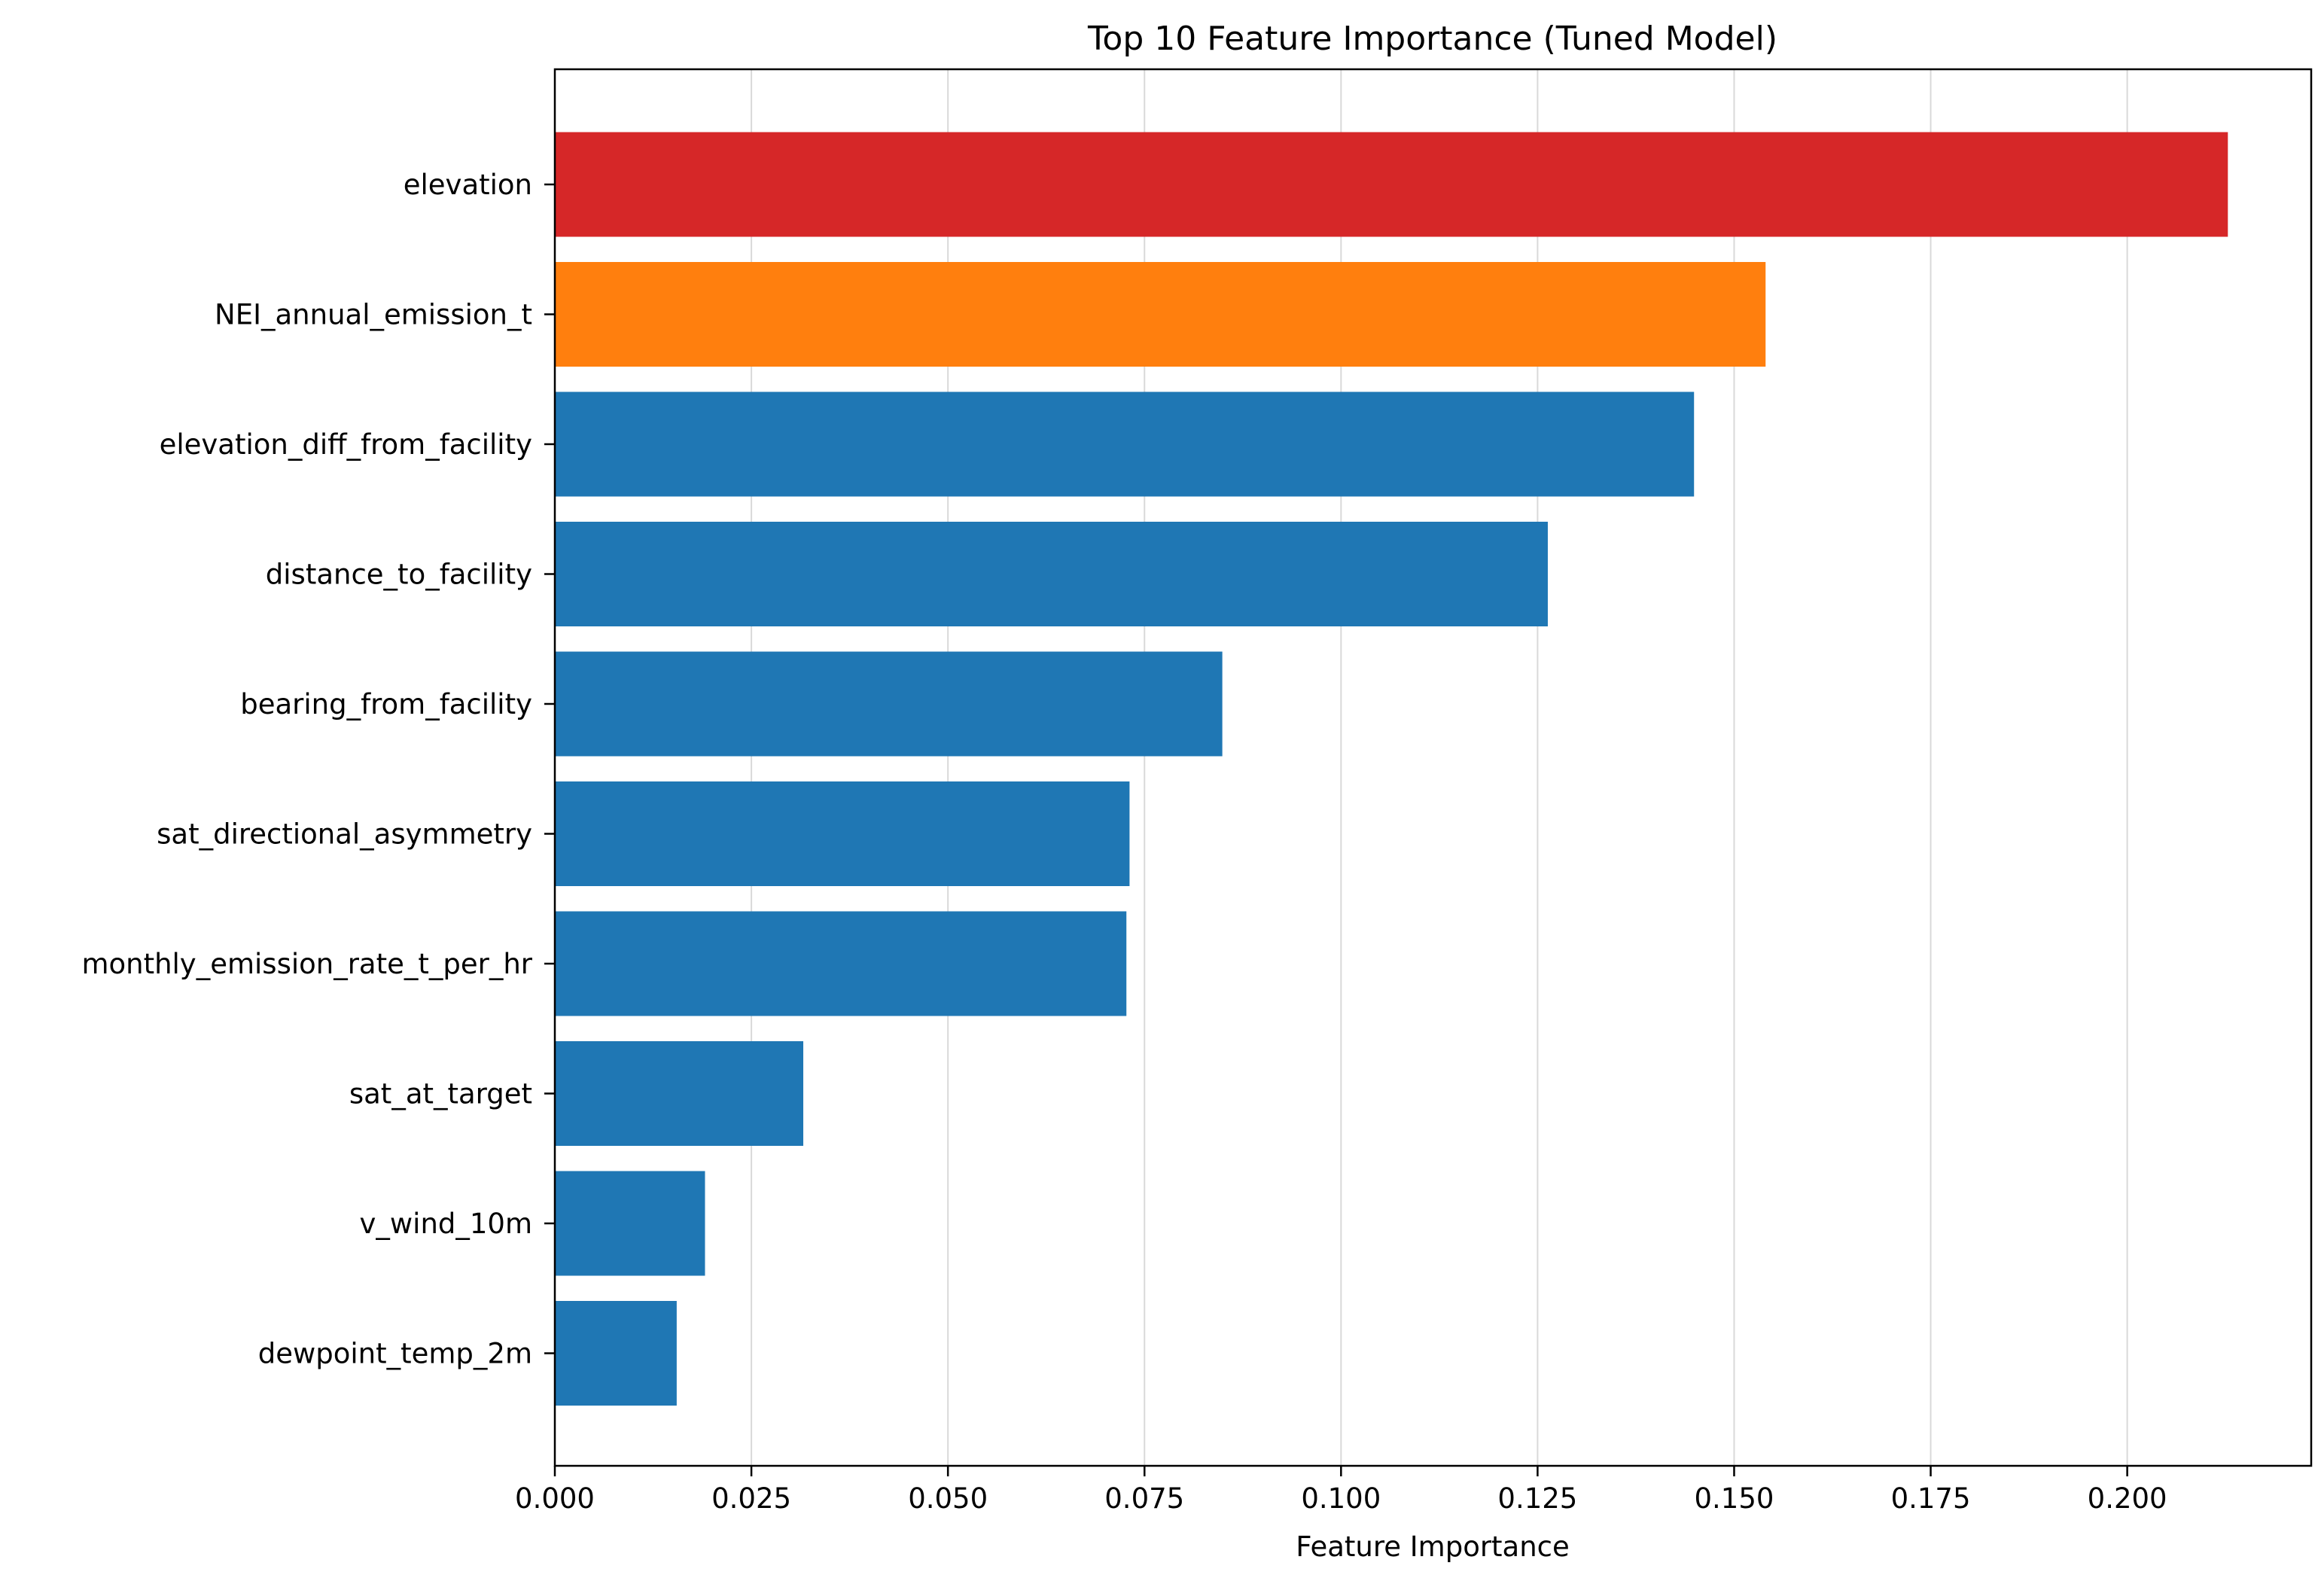  Describe the element at coordinates (555, 1499) in the screenshot. I see `x-tick-label: 0.000` at that location.